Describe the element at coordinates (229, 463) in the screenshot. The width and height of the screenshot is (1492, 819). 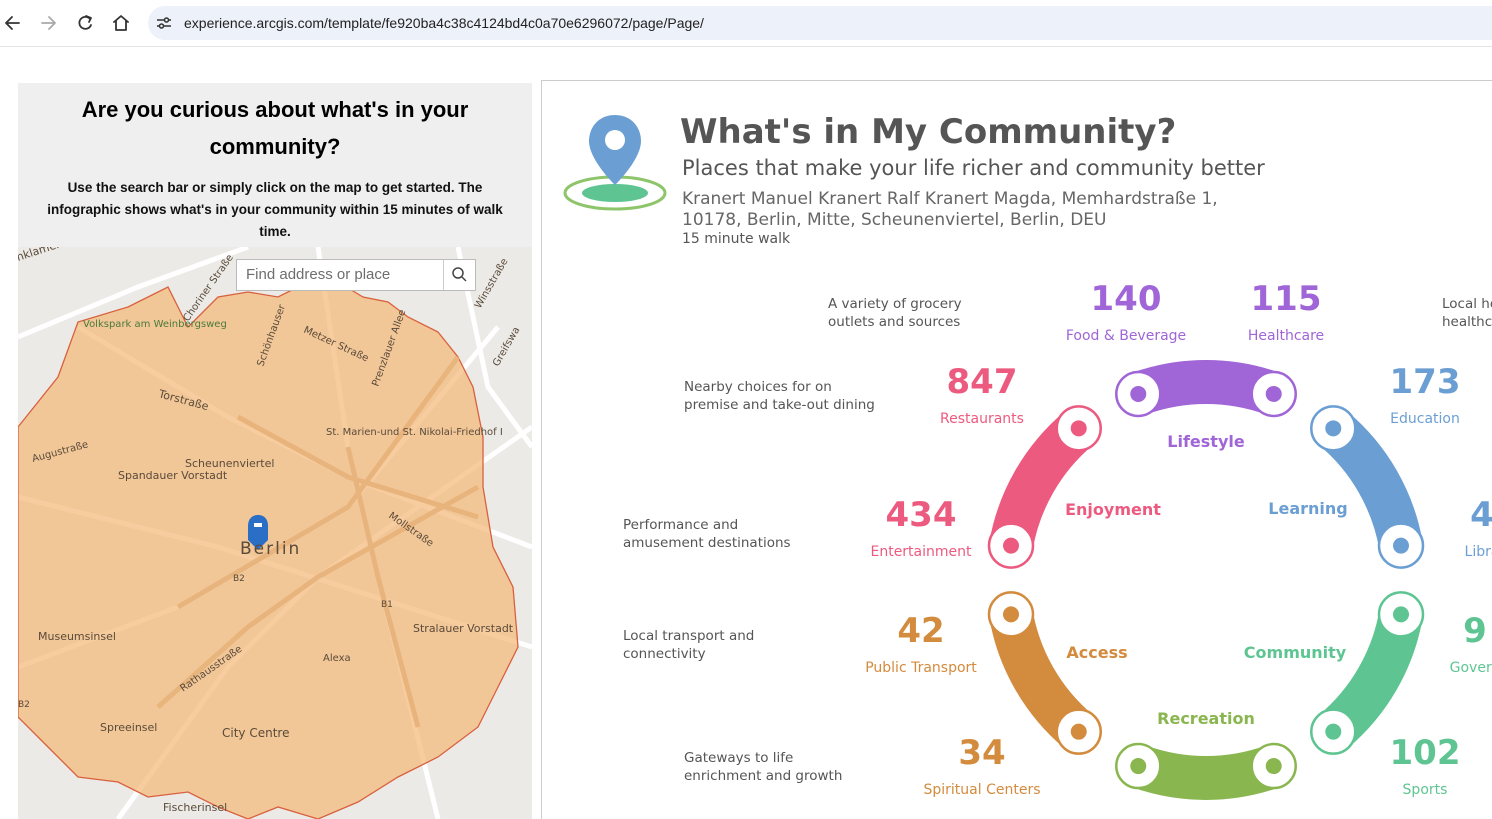
I see `map-label: Scheunenviertel` at that location.